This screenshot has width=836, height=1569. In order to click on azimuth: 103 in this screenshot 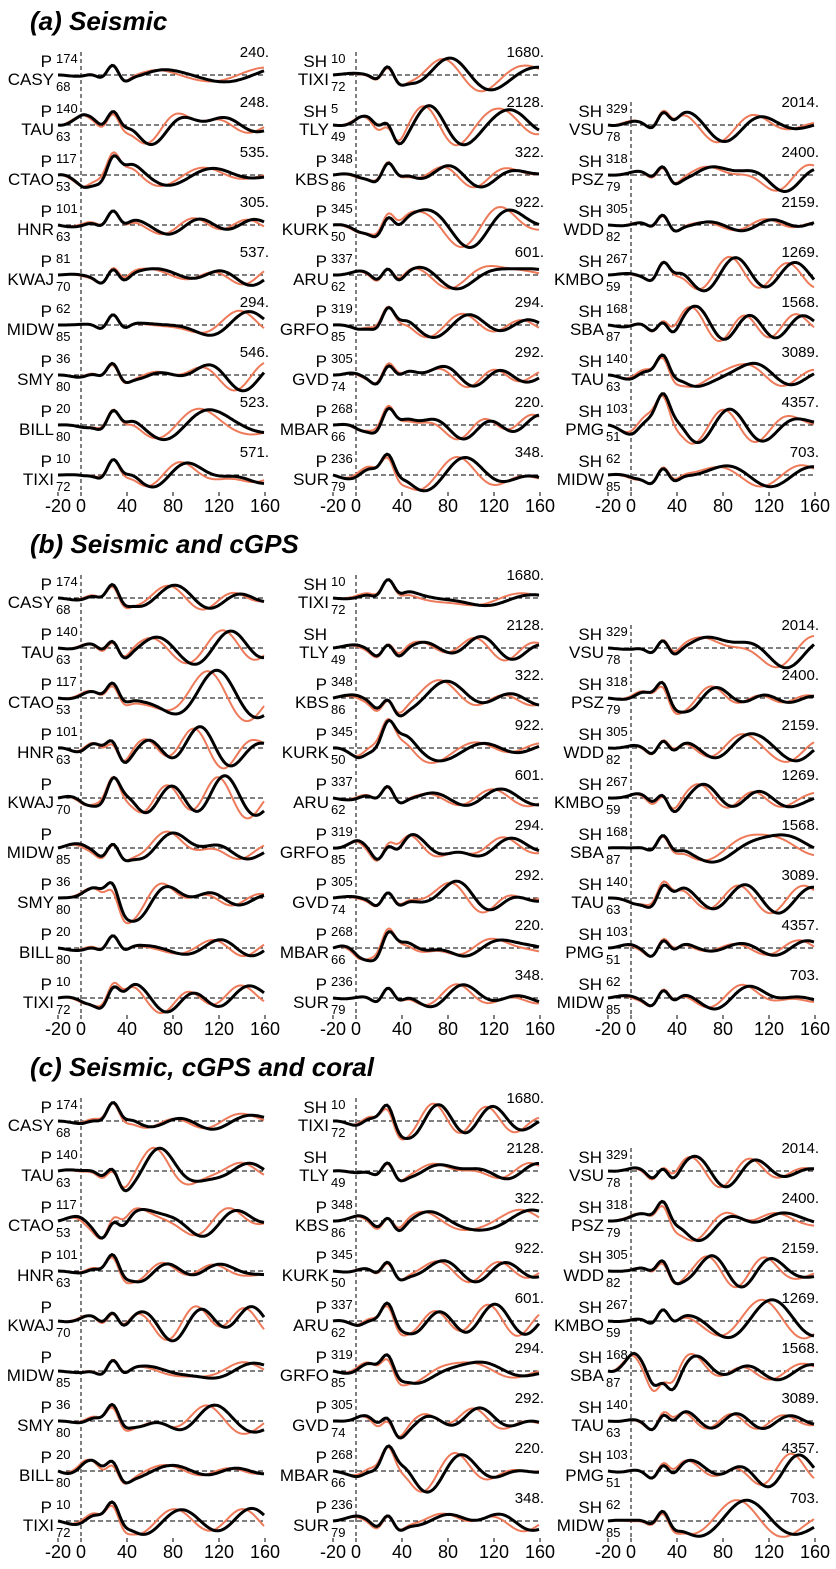, I will do `click(617, 1454)`.